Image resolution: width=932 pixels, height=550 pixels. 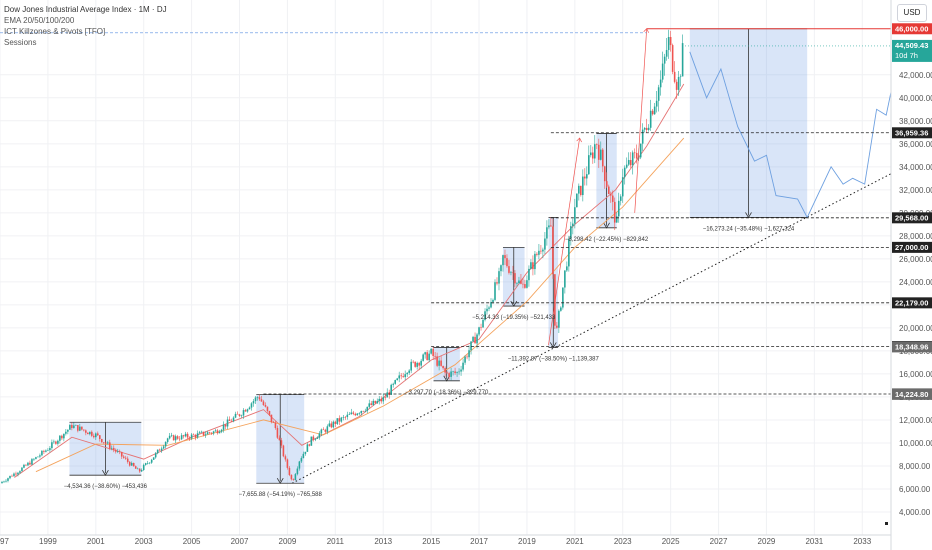 I want to click on drawdown-arrowhead, so click(x=606, y=225).